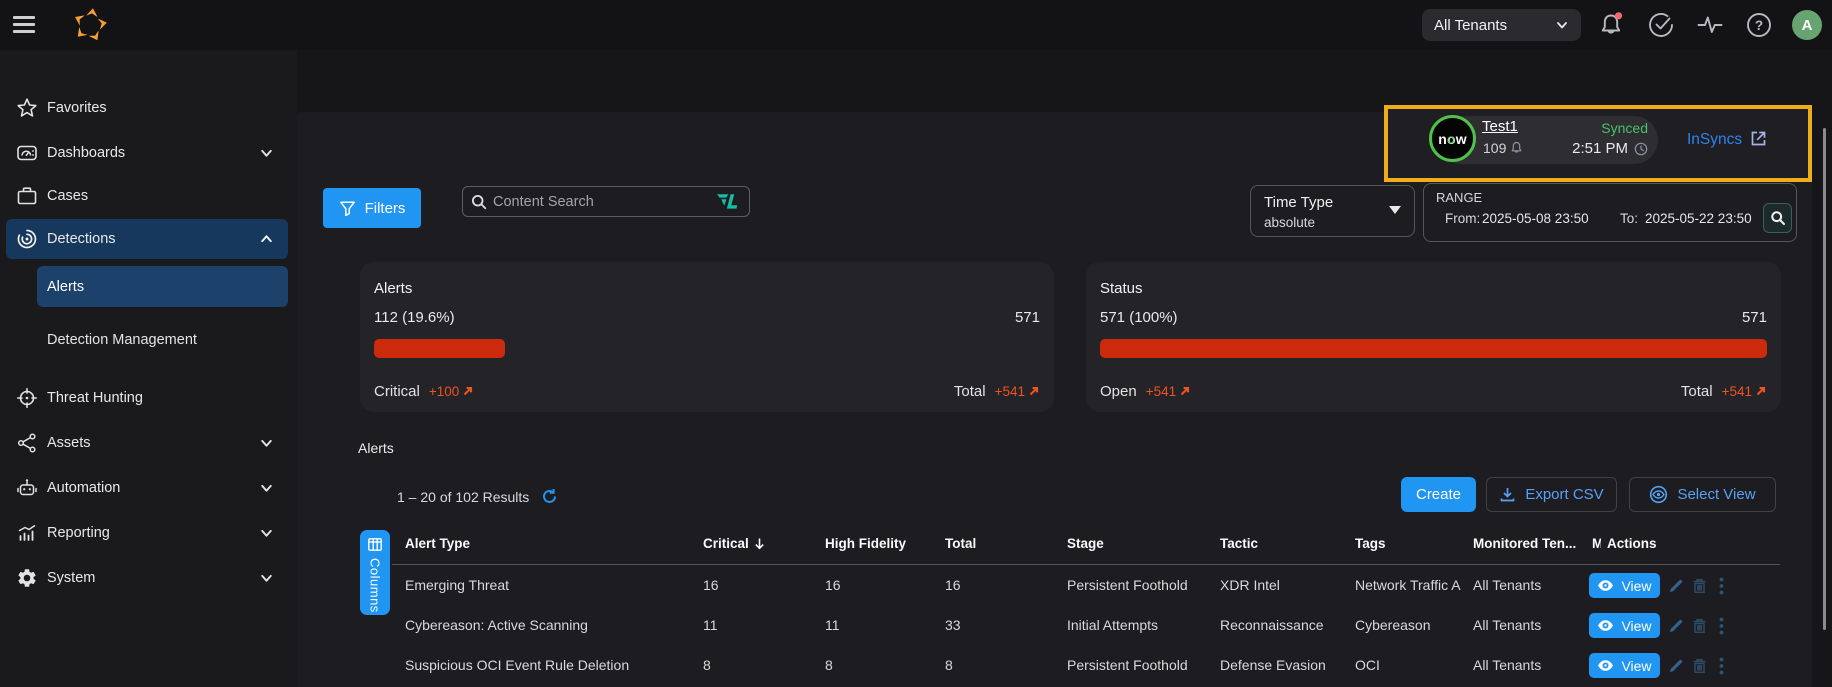 The image size is (1832, 687). What do you see at coordinates (1085, 543) in the screenshot?
I see `column-header-stage: Stage` at bounding box center [1085, 543].